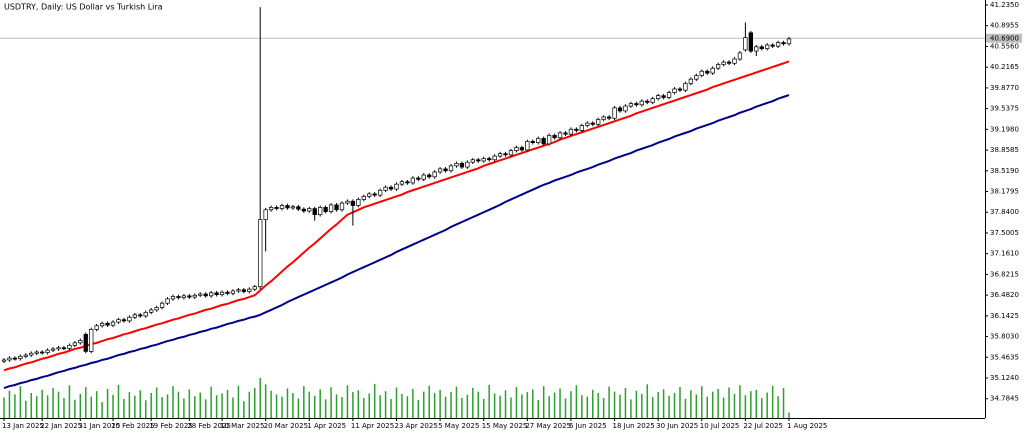 Image resolution: width=1024 pixels, height=432 pixels. Describe the element at coordinates (1004, 316) in the screenshot. I see `y-tick-label: 36.1425` at that location.